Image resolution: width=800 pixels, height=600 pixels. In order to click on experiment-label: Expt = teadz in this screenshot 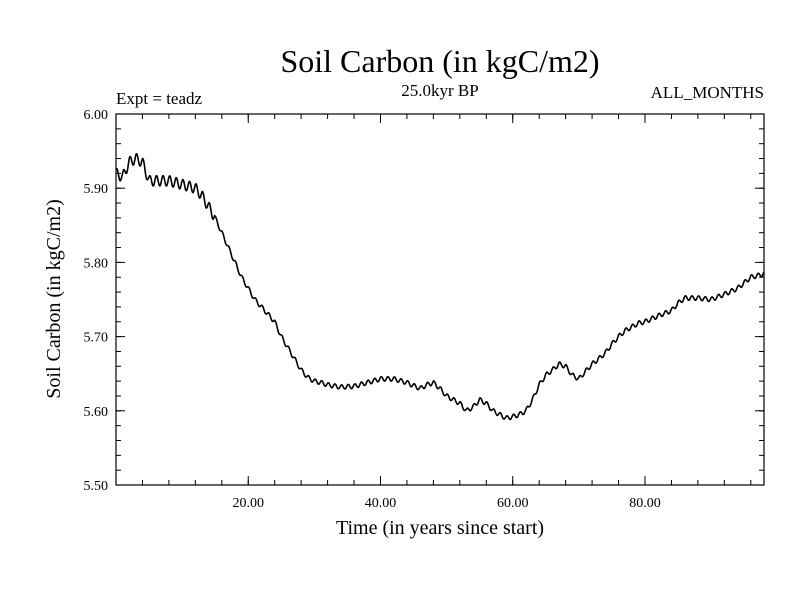, I will do `click(159, 98)`.